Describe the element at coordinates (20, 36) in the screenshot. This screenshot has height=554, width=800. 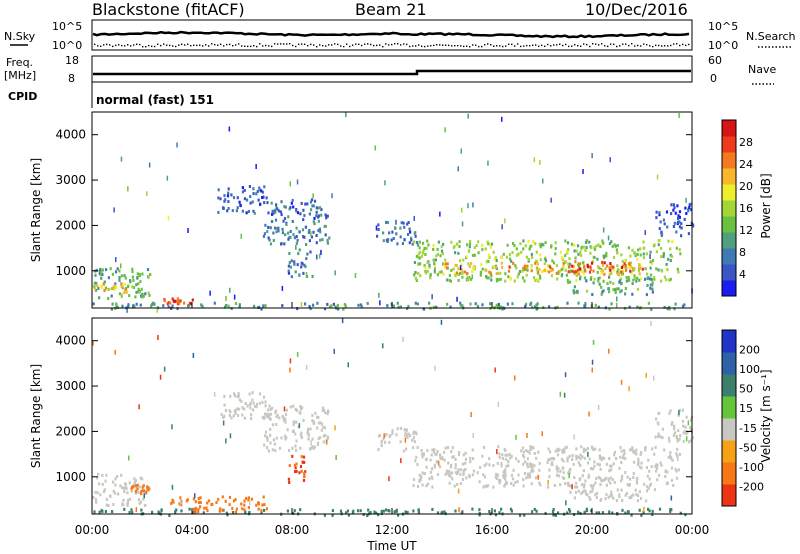
I see `noise-left-label: N.Sky` at that location.